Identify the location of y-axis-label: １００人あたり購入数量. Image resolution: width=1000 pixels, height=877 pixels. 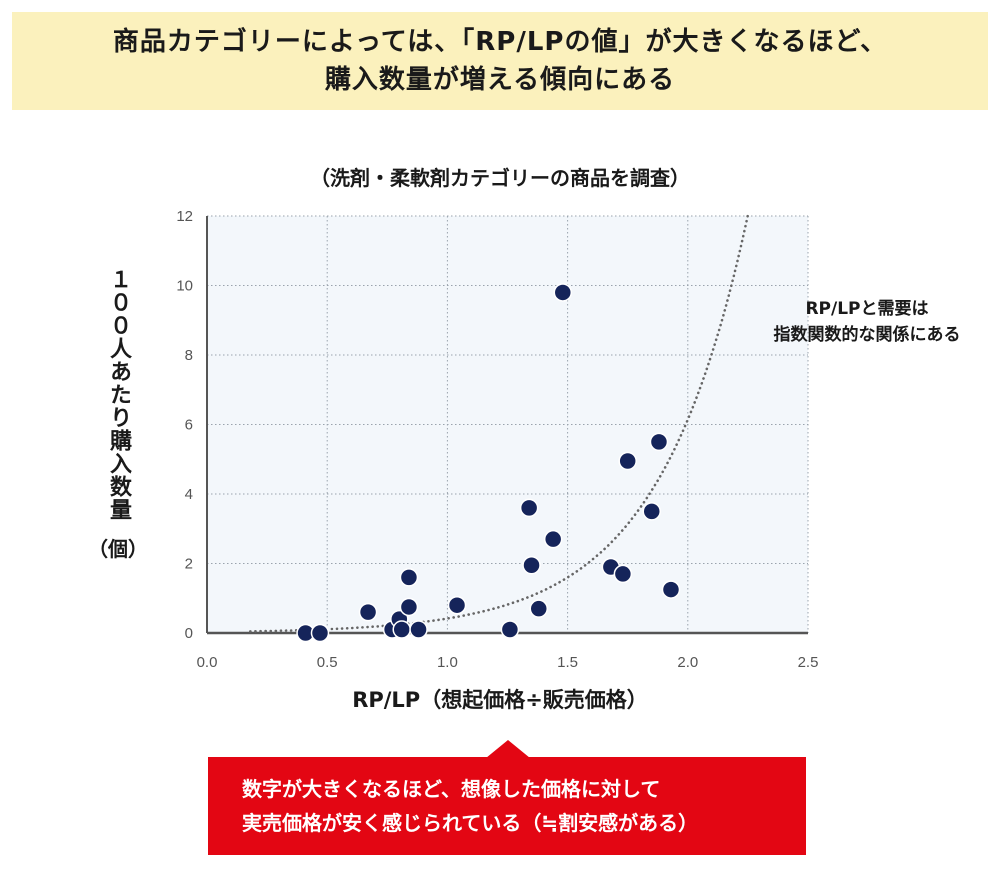
(118, 394).